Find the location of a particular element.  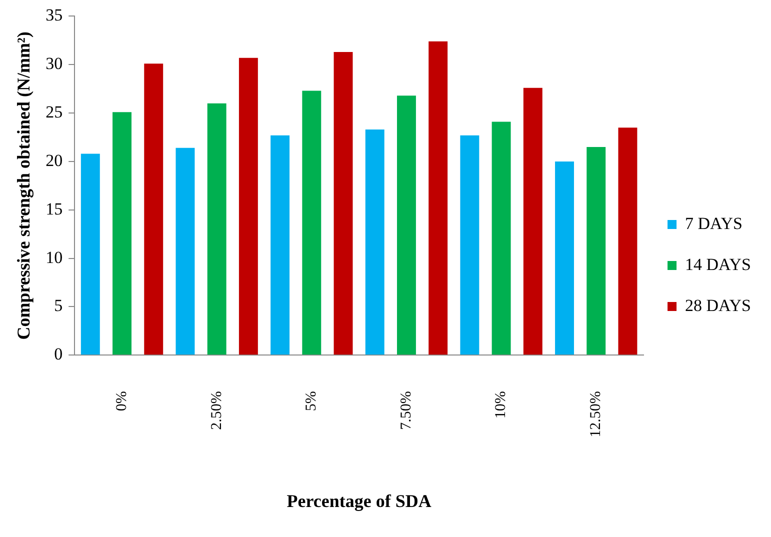

y-tick-label: 30 is located at coordinates (54, 64).